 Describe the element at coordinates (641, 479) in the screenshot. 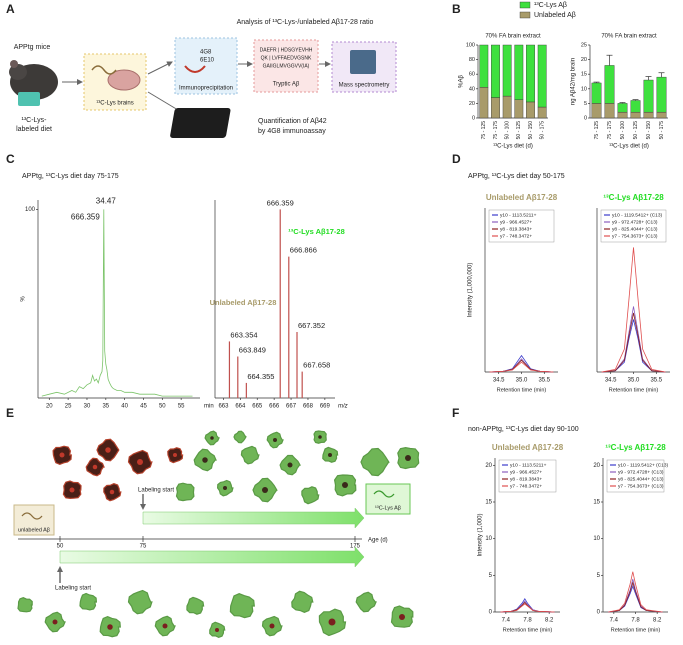

I see `legend-label: y8 - 825.4044+ (C13)` at that location.